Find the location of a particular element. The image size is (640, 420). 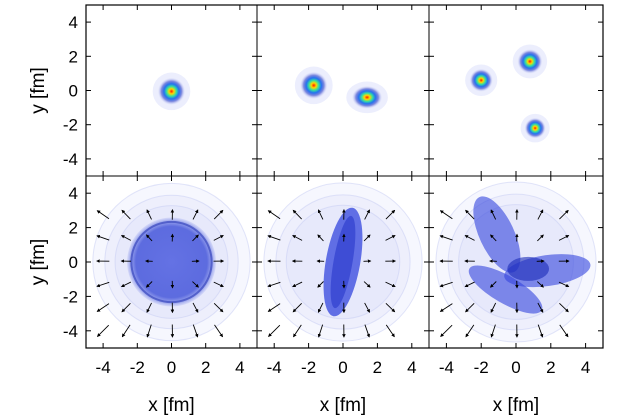

y-tick-label: -2 is located at coordinates (70, 296).